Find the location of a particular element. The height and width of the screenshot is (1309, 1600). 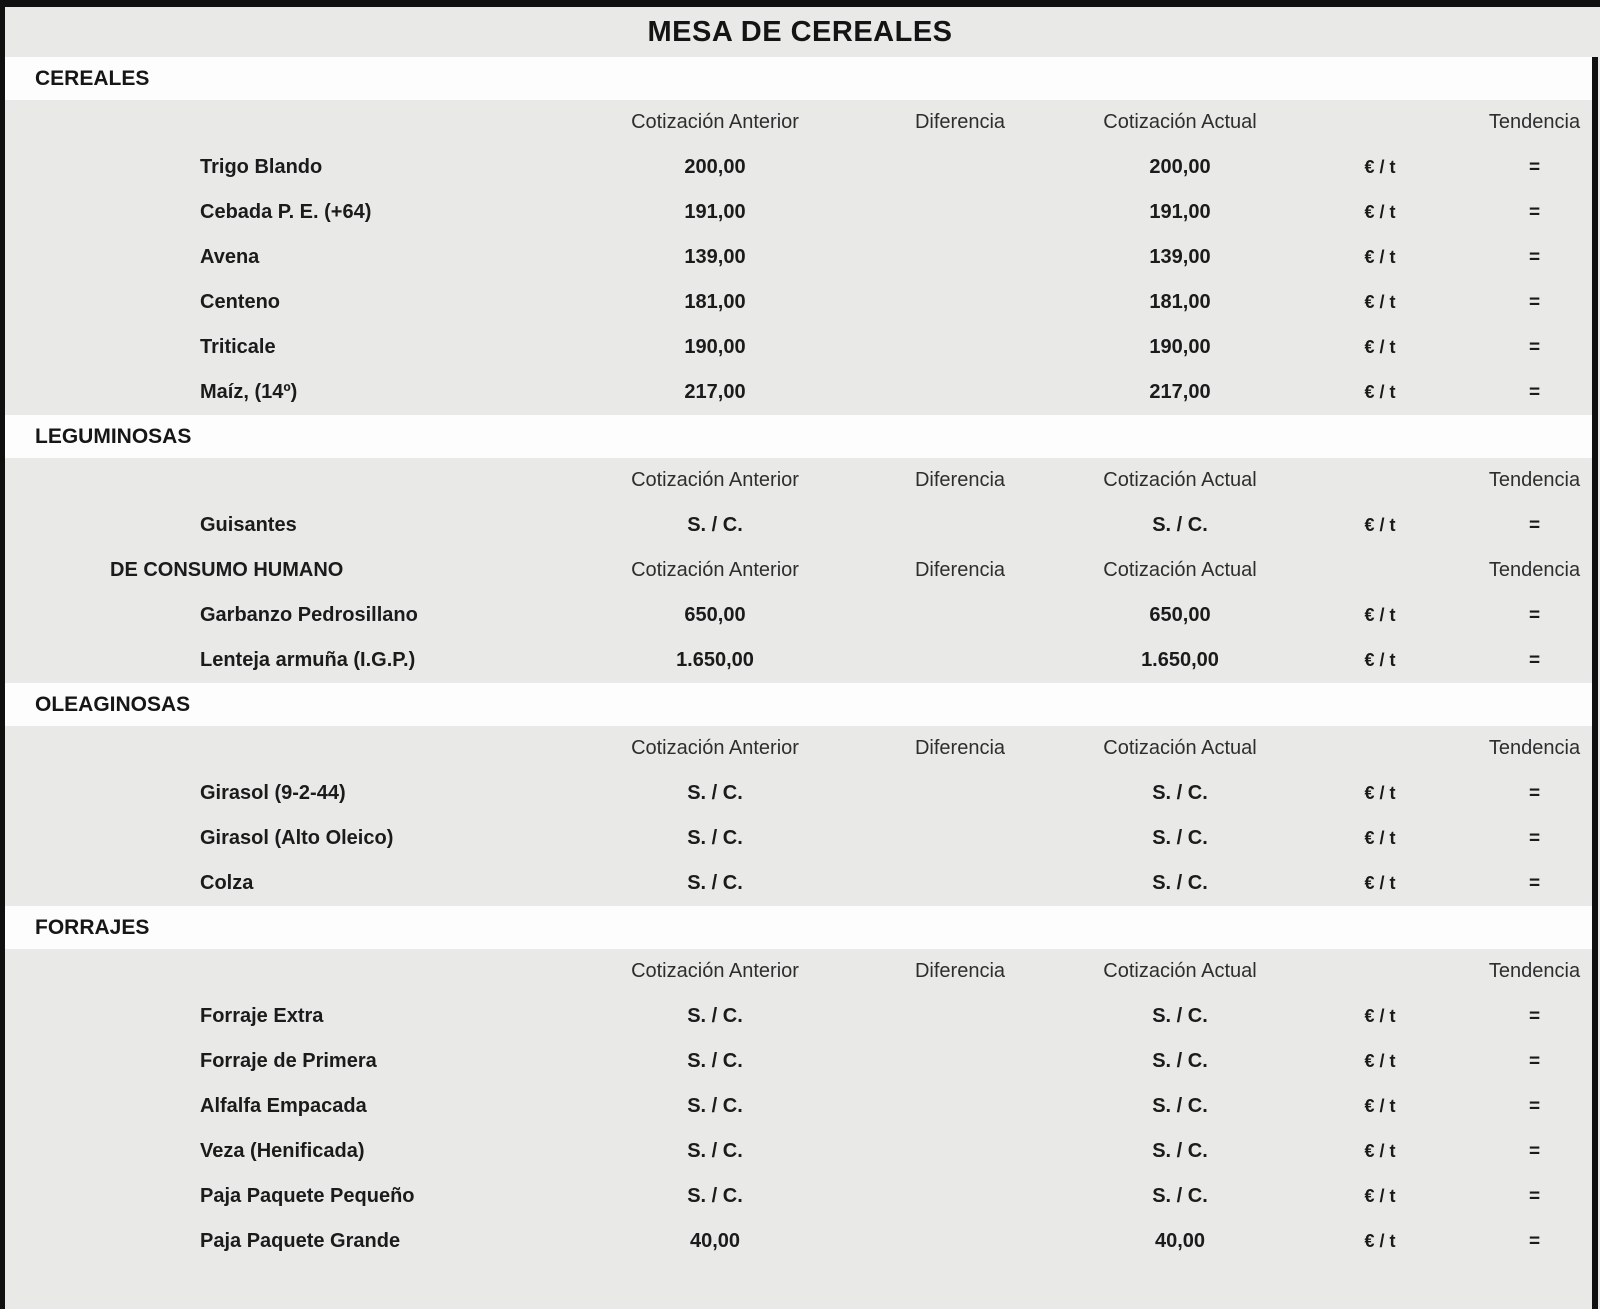

cotizacion-anterior-value: 1.650,00 is located at coordinates (715, 660).